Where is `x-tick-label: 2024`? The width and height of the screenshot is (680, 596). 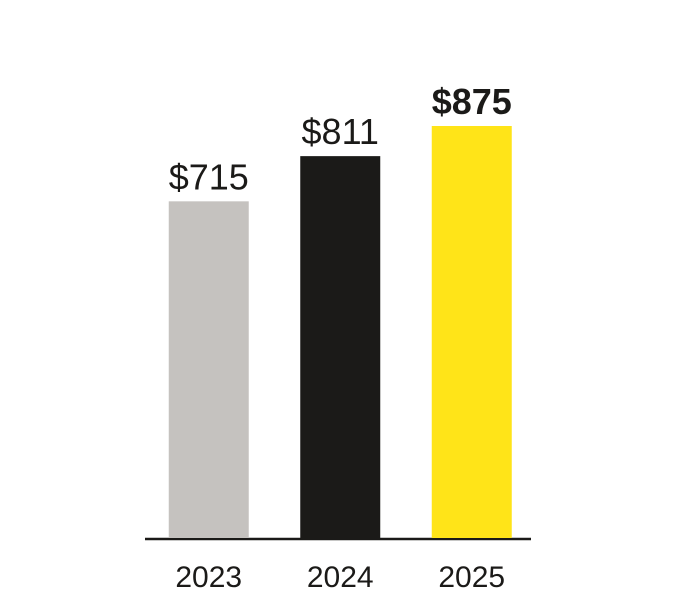
x-tick-label: 2024 is located at coordinates (340, 577).